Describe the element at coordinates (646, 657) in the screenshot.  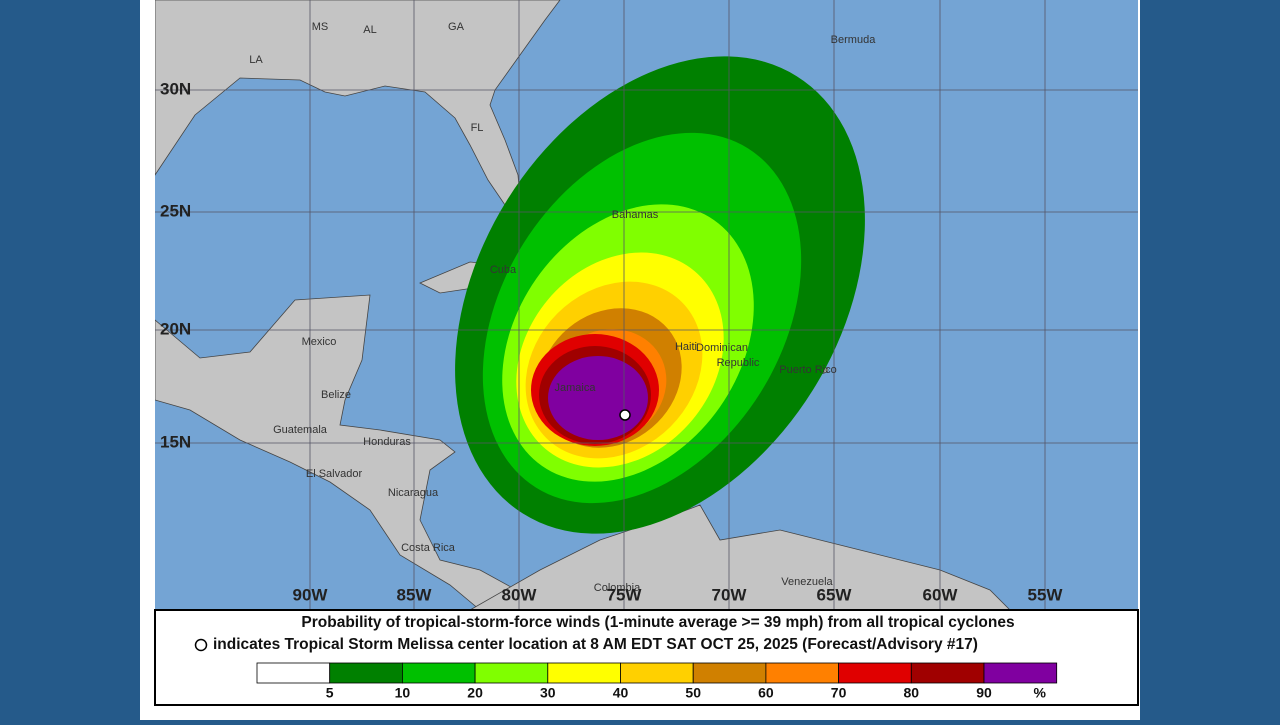
I see `caption-box` at that location.